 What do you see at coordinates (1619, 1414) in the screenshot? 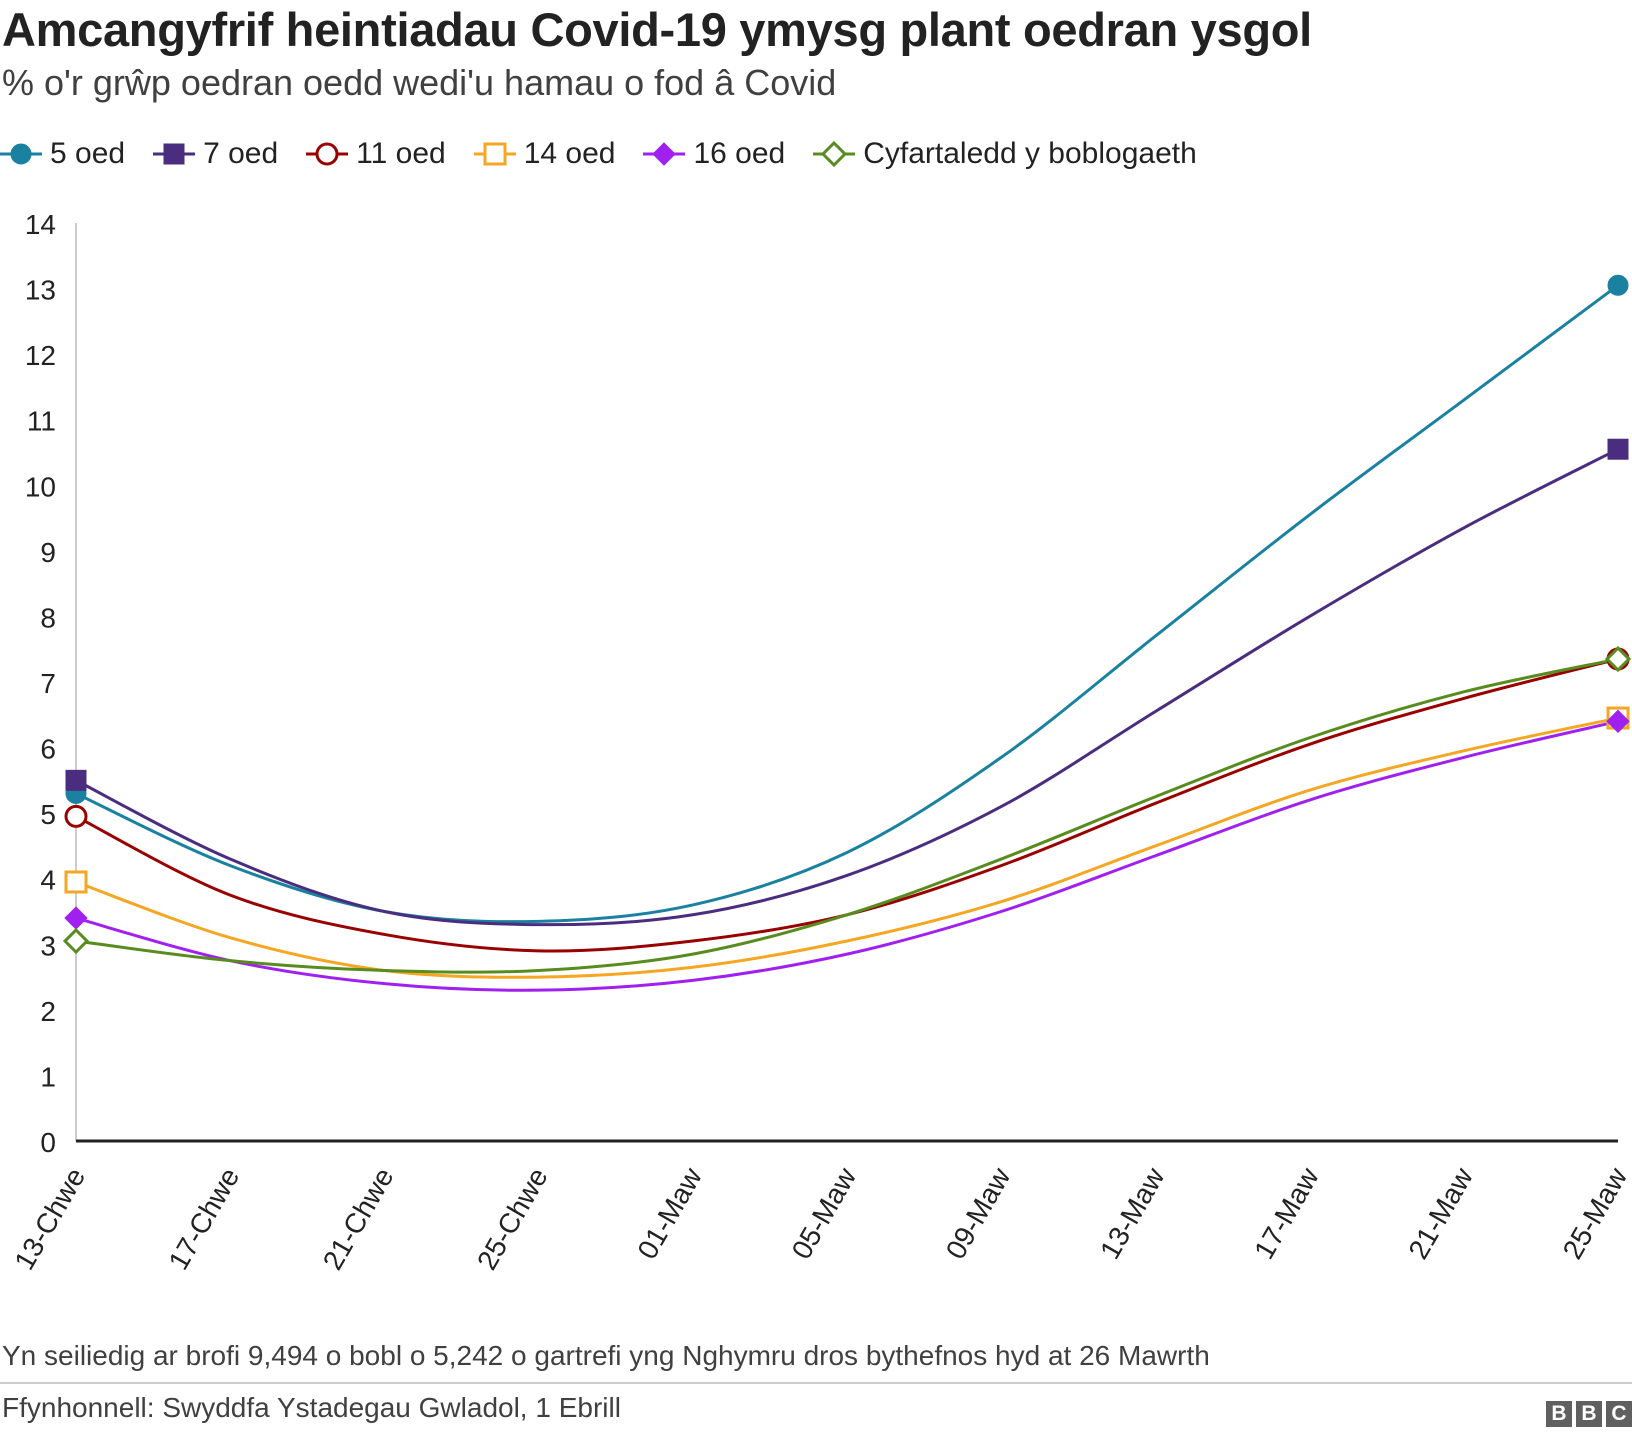
I see `logo-letter: C` at bounding box center [1619, 1414].